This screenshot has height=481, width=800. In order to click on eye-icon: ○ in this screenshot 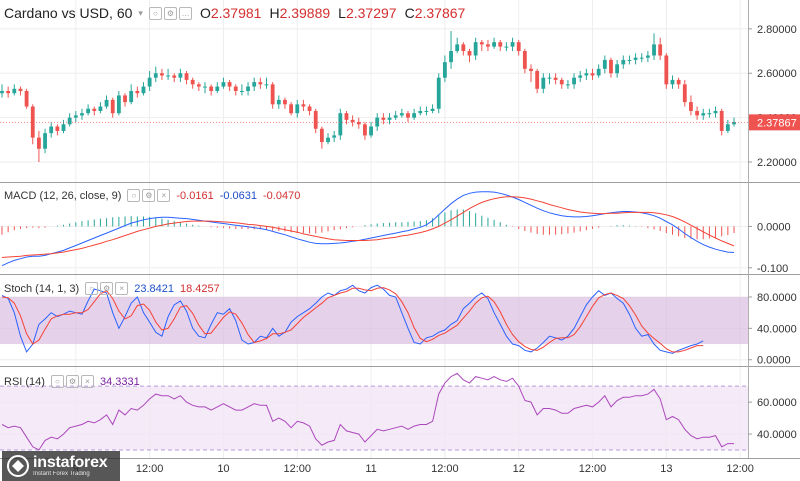, I will do `click(57, 381)`.